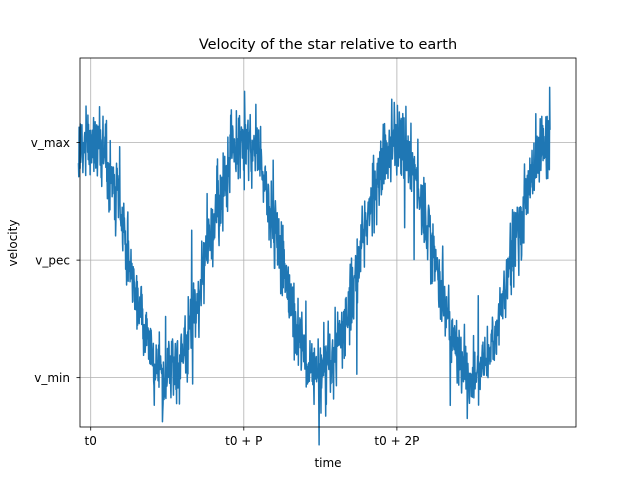 The height and width of the screenshot is (480, 640). Describe the element at coordinates (13, 243) in the screenshot. I see `y-axis-label: velocity` at that location.